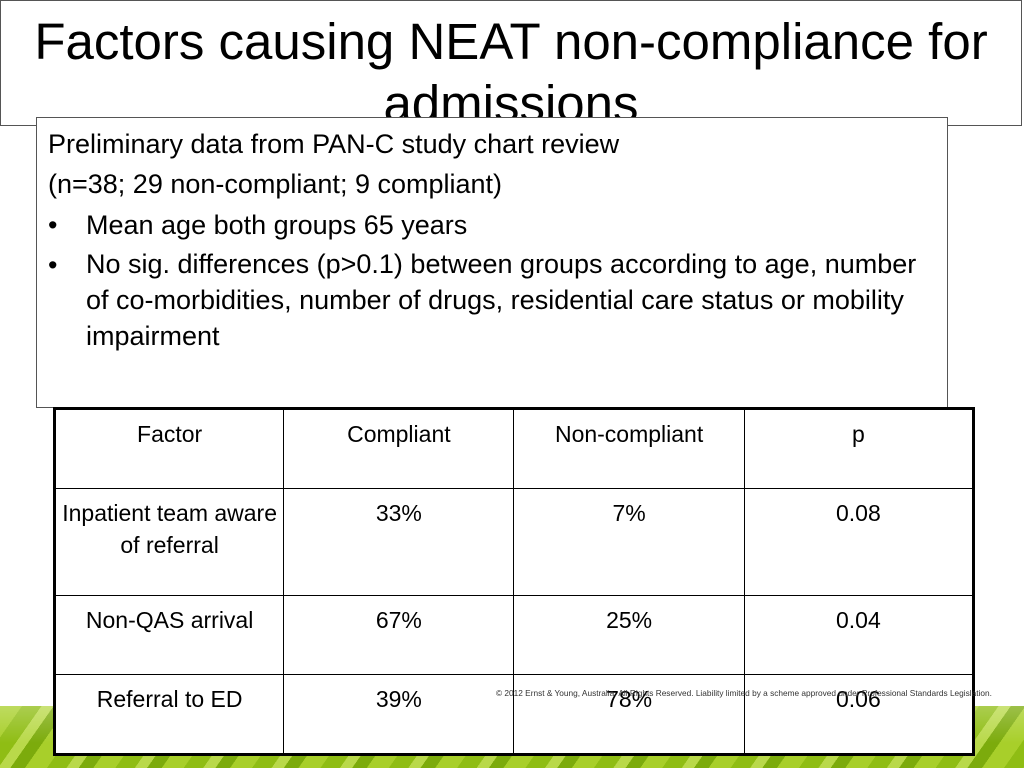  What do you see at coordinates (277, 225) in the screenshot?
I see `bullet-text: Mean age both groups 65 years` at bounding box center [277, 225].